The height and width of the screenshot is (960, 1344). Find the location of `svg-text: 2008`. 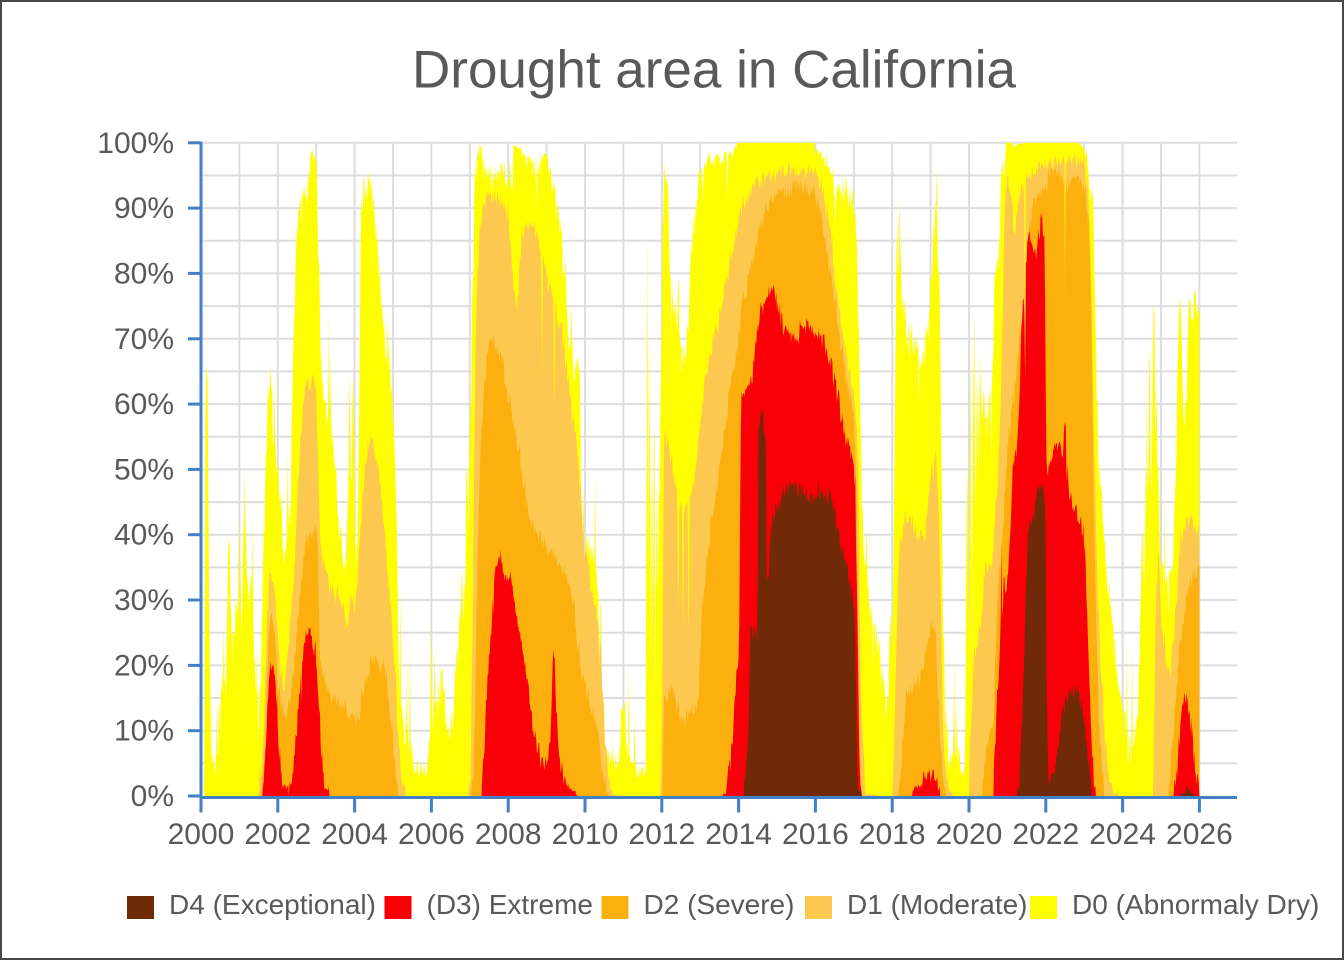

svg-text: 2008 is located at coordinates (508, 834).